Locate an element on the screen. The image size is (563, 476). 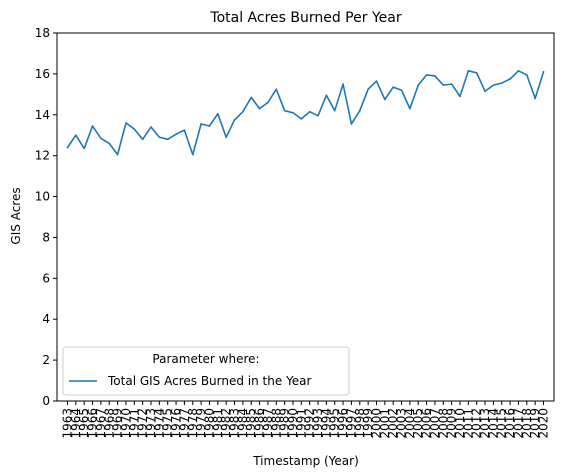
x-tick-label: 1991 is located at coordinates (301, 423).